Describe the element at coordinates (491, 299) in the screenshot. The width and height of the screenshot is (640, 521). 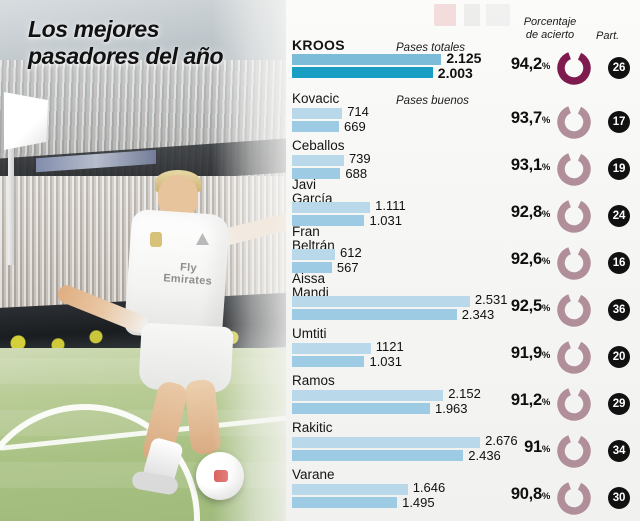
I see `value-total-passes: 2.531` at that location.